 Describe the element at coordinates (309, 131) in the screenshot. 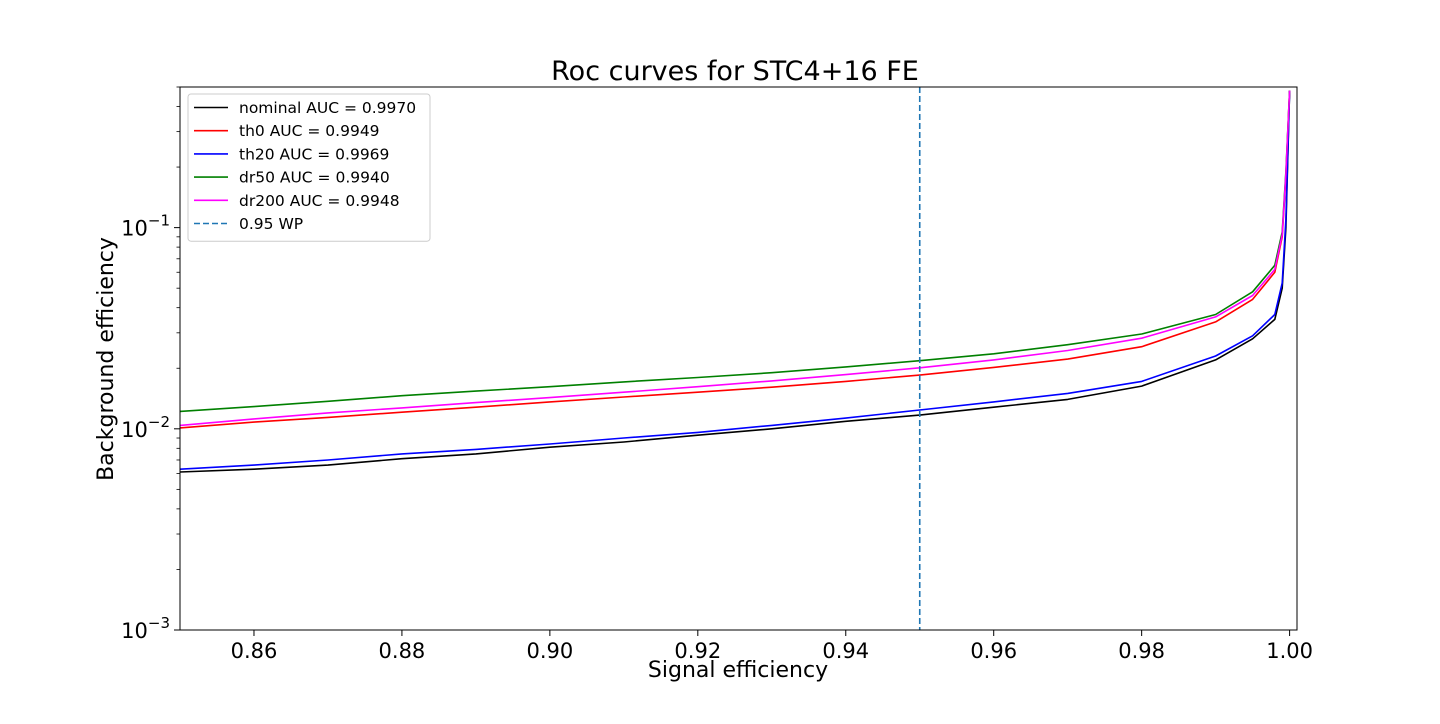

I see `legend-entry-label: th0 AUC = 0.9949` at that location.